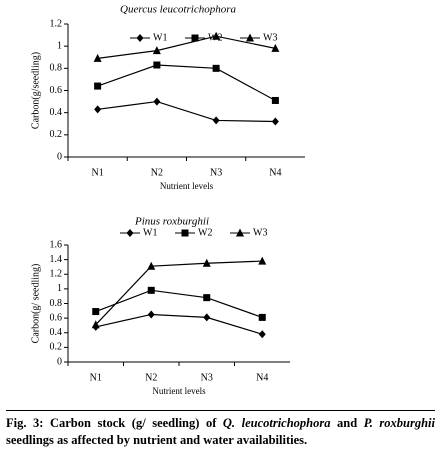  What do you see at coordinates (205, 232) in the screenshot?
I see `legend-label: W2` at bounding box center [205, 232].